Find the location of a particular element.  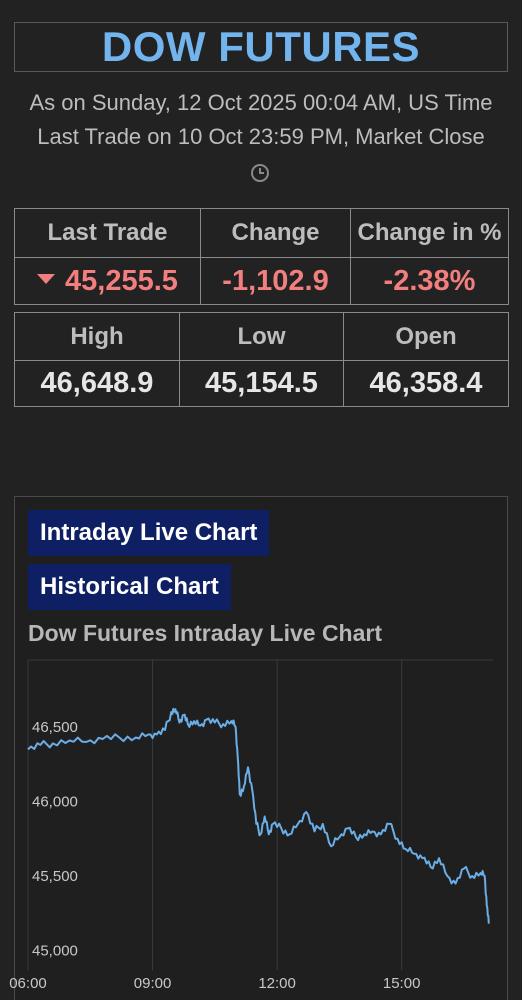

y-tick-label: 46,000 is located at coordinates (55, 802).